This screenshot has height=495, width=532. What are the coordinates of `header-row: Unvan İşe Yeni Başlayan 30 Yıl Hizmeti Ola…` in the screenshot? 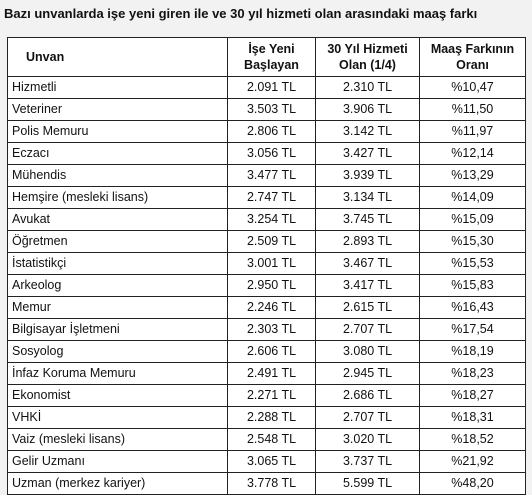 It's located at (266, 57).